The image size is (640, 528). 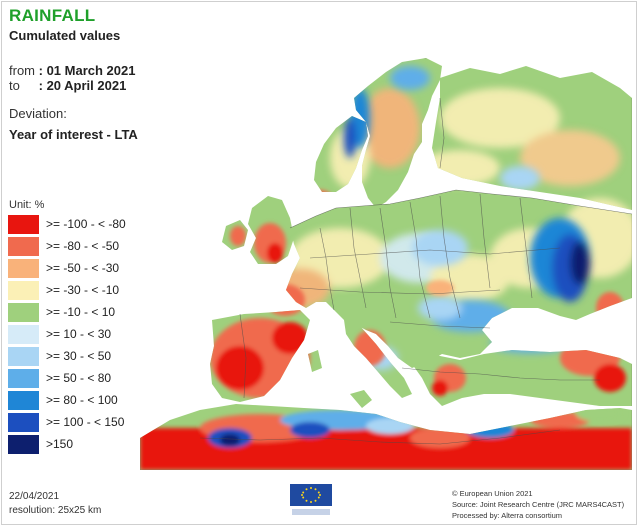 What do you see at coordinates (79, 334) in the screenshot?
I see `legend-label: >= 10 - < 30` at bounding box center [79, 334].